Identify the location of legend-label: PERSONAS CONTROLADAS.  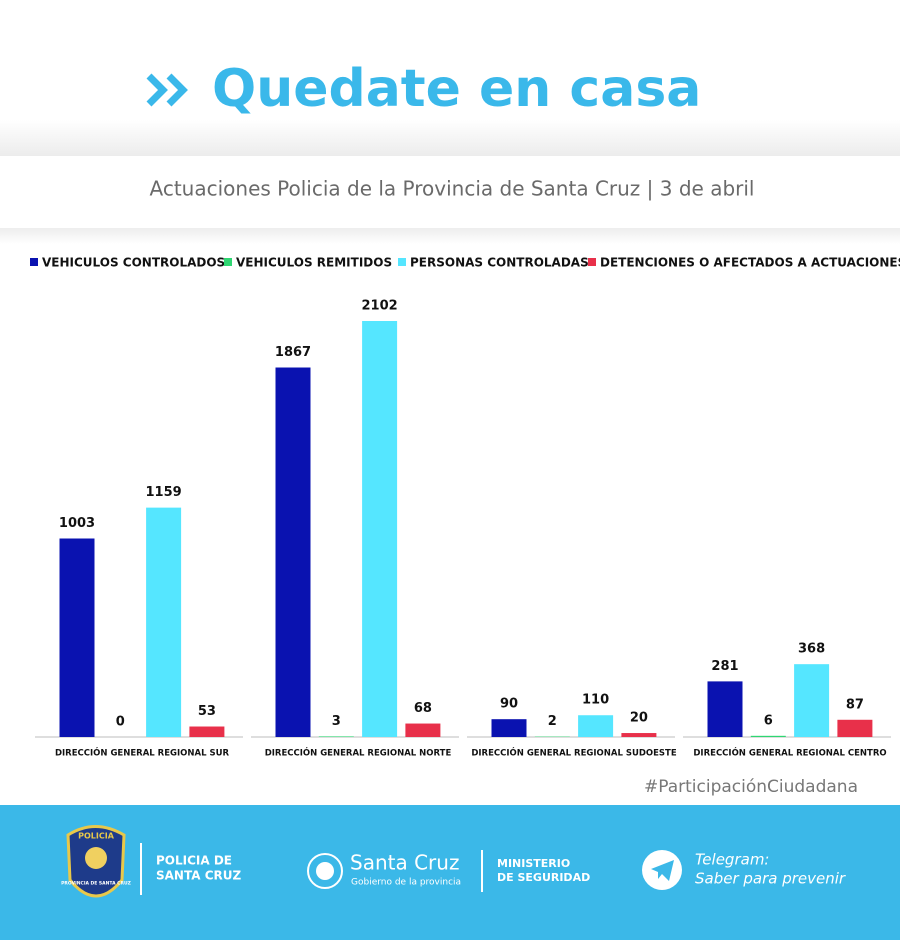
(499, 263).